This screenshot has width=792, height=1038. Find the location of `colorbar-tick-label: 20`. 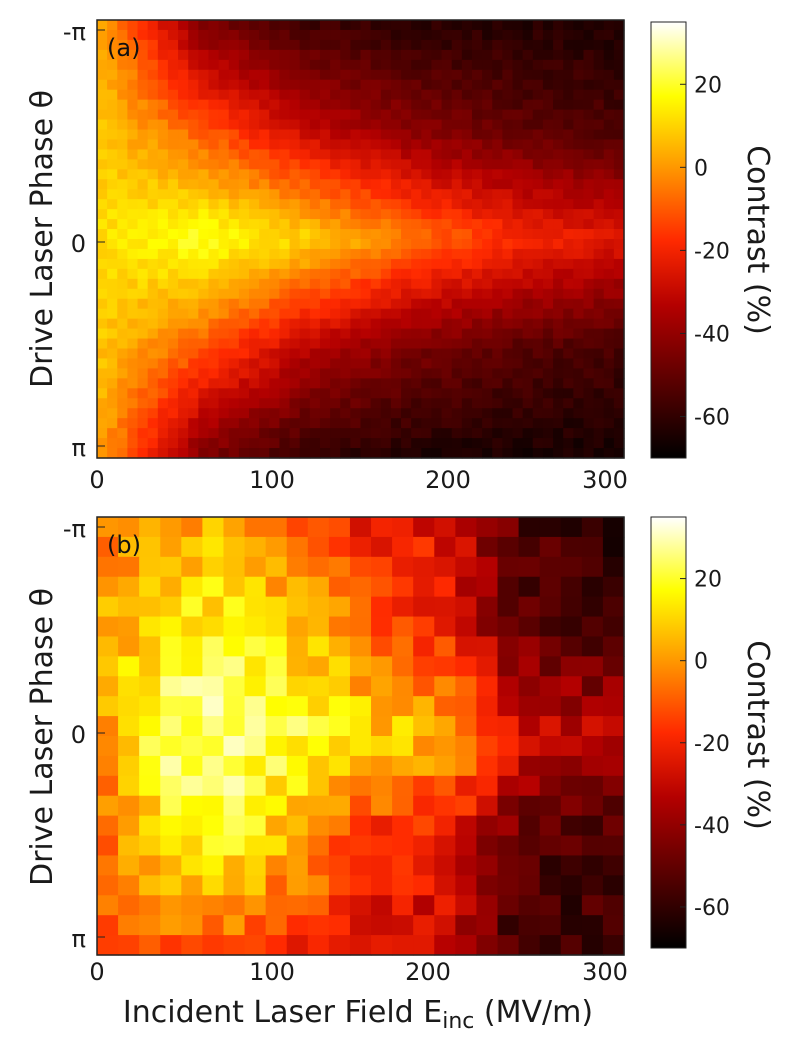

colorbar-tick-label: 20 is located at coordinates (708, 85).